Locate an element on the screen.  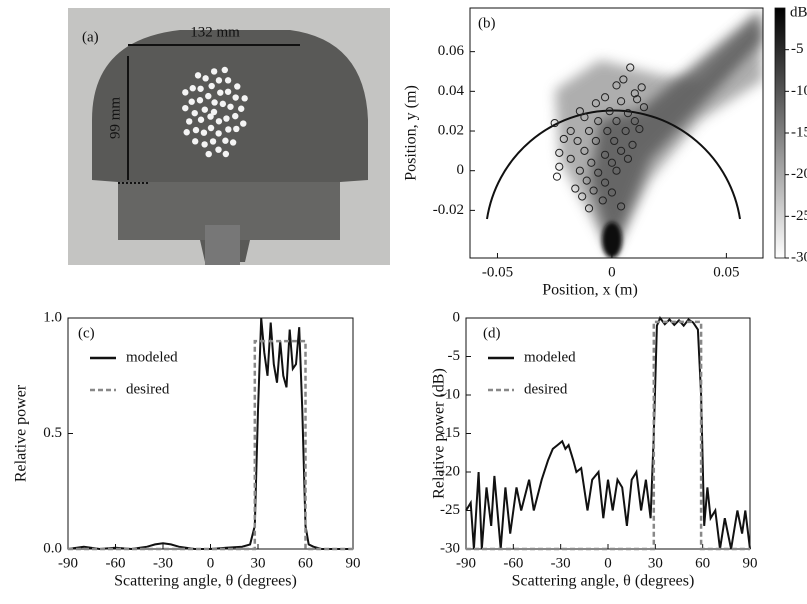
y-tick-label: -30 is located at coordinates (450, 548).